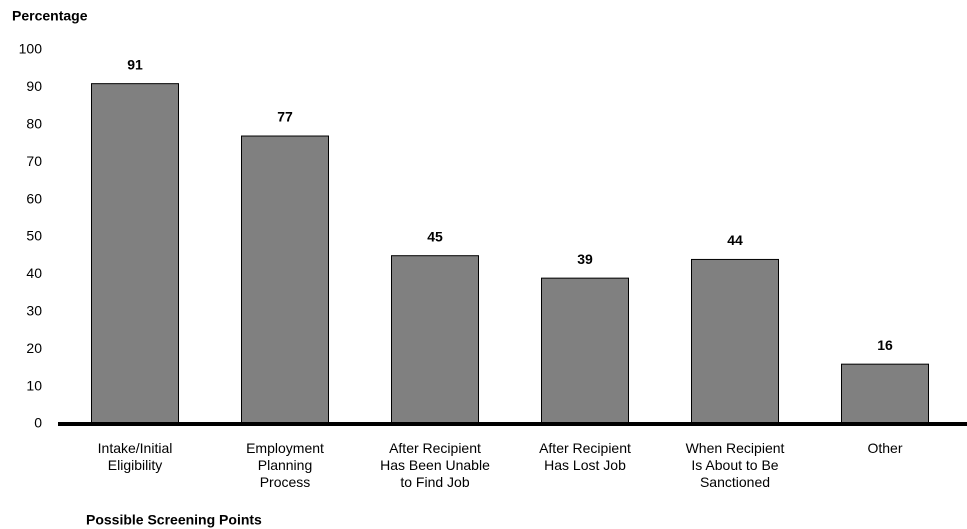 This screenshot has width=967, height=529. I want to click on y-tick-label: 30, so click(34, 311).